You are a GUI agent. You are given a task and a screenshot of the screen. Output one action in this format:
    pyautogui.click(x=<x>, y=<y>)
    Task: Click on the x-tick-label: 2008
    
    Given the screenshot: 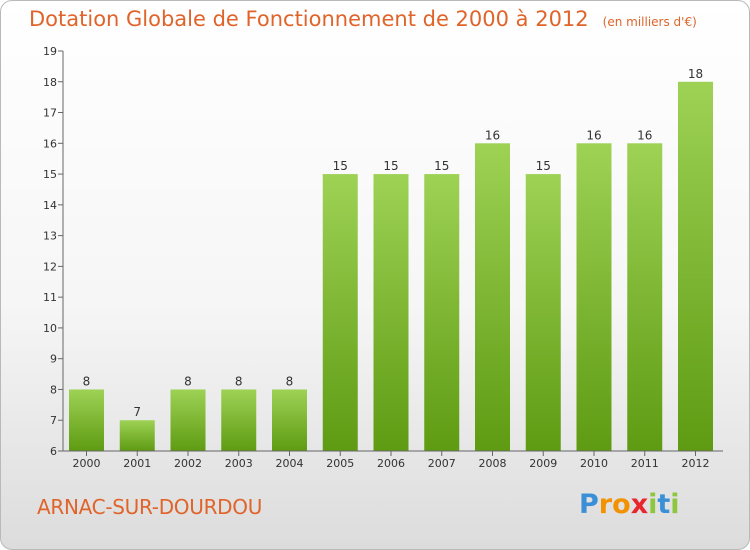 What is the action you would take?
    pyautogui.click(x=493, y=463)
    